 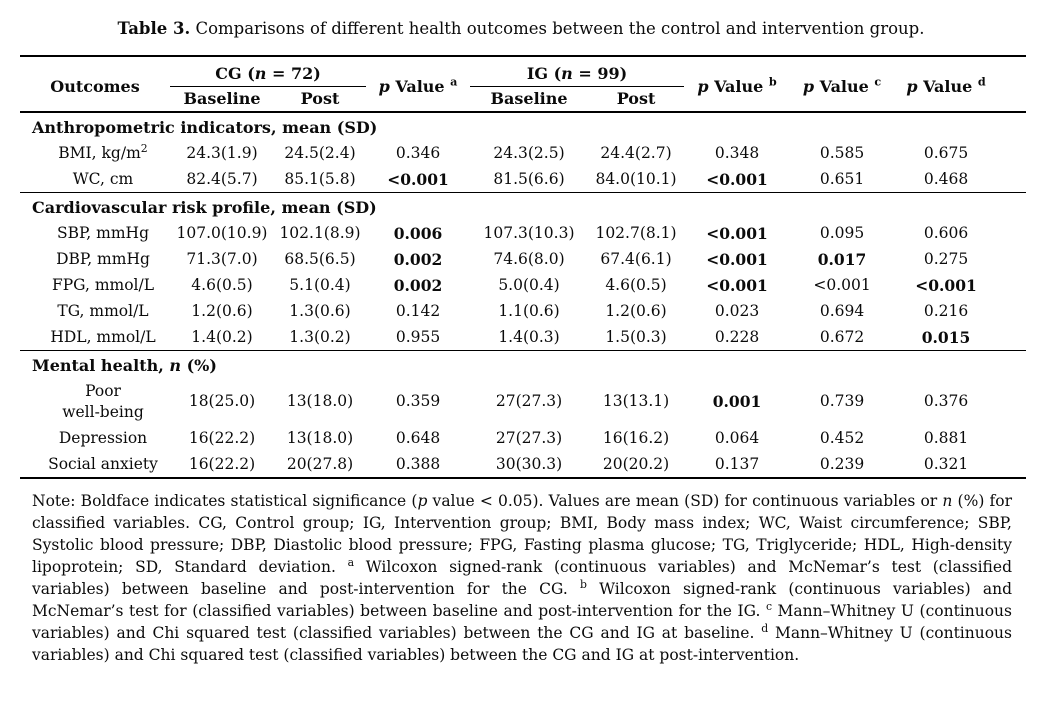 I want to click on cell: 0.672, so click(x=842, y=336).